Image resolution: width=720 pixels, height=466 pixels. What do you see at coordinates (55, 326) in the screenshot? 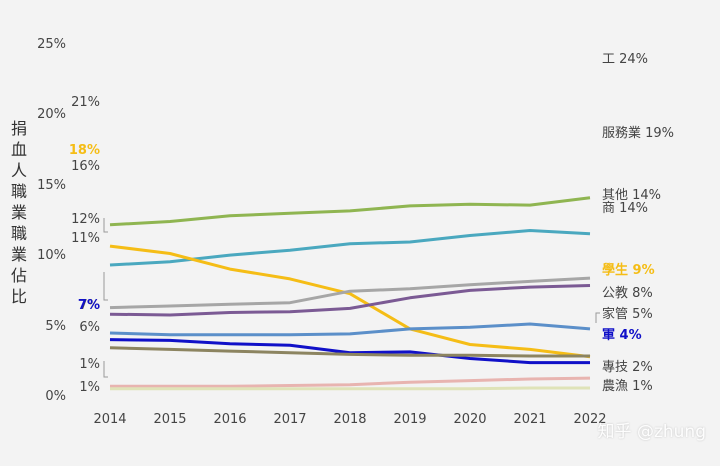
I see `y-tick-label: 5%` at bounding box center [55, 326].